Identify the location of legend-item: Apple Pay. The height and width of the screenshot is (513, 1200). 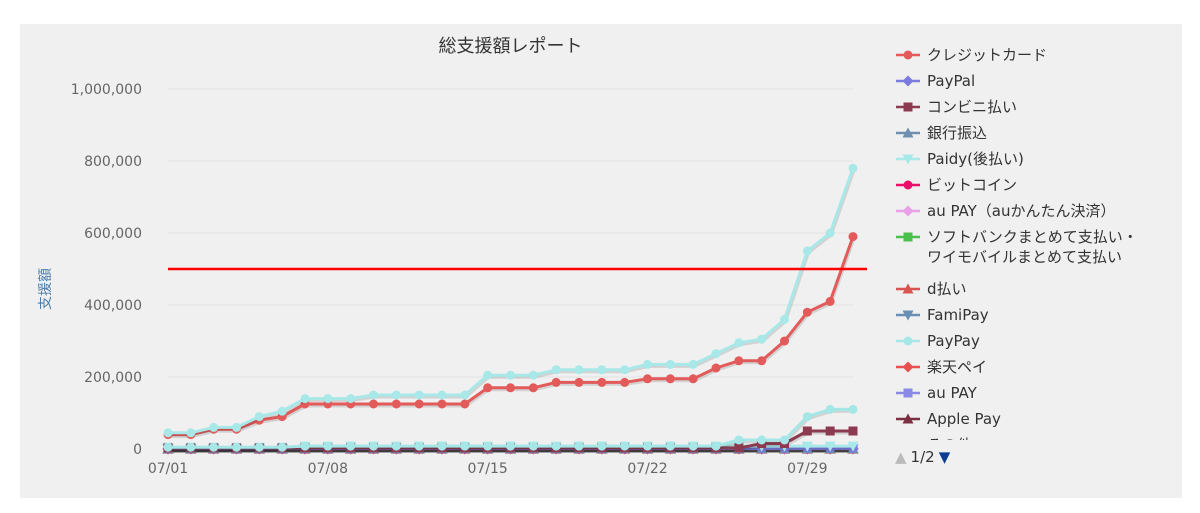
(948, 419).